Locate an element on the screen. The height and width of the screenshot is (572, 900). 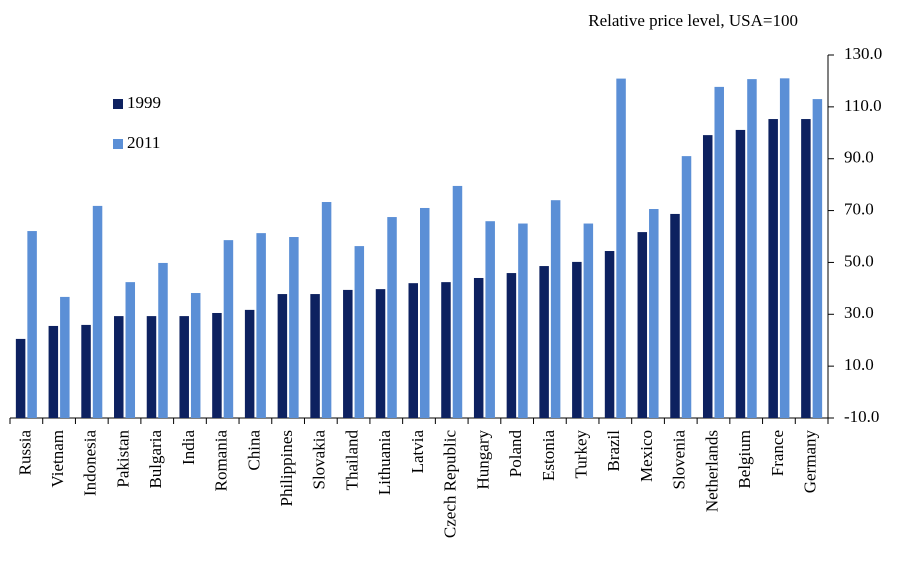
x-tick-label: Lithuania is located at coordinates (384, 463).